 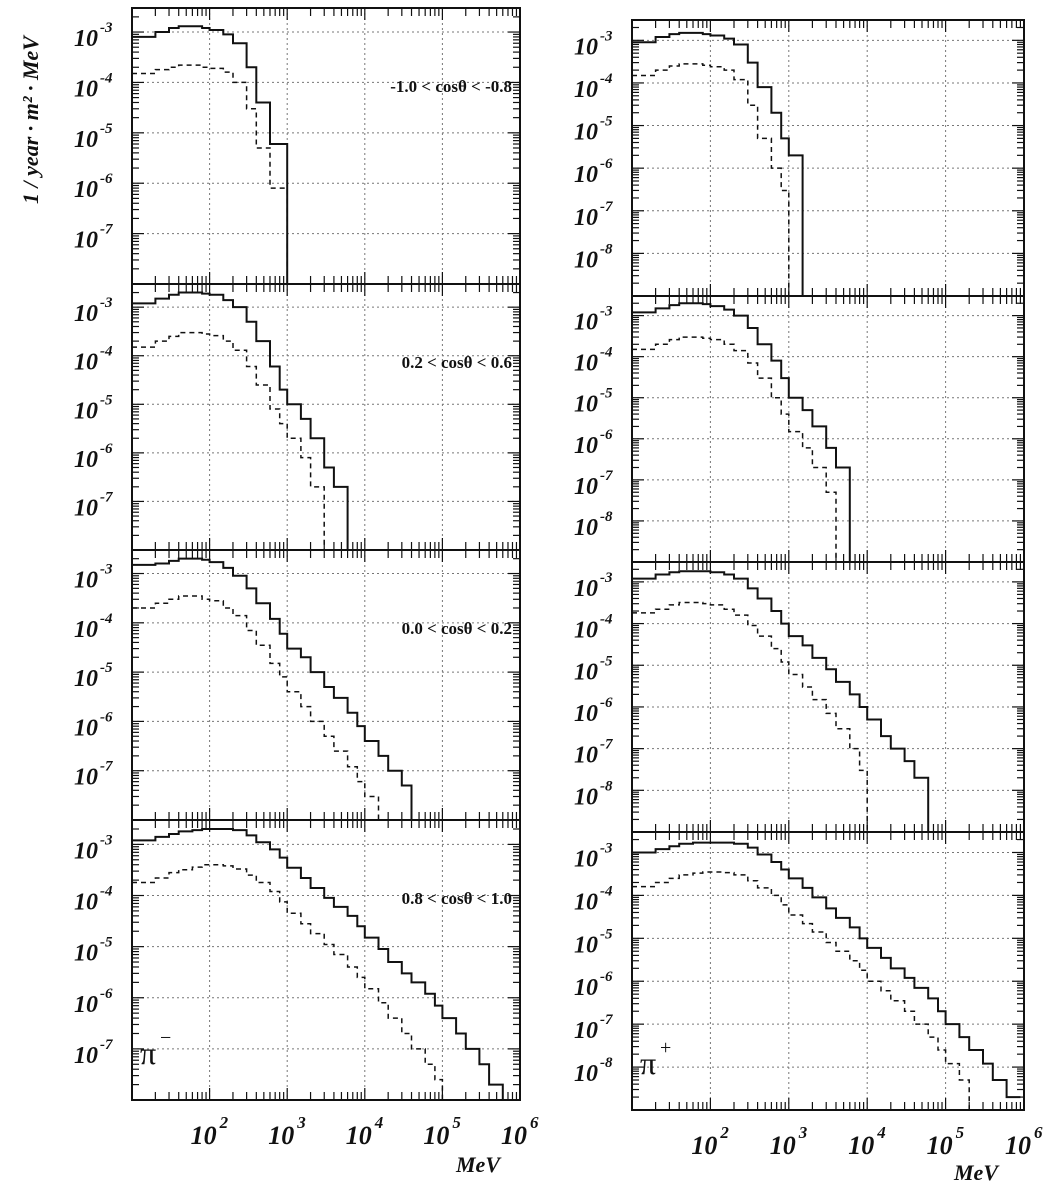 I want to click on x-axis-title-left: MeV, so click(x=478, y=1164).